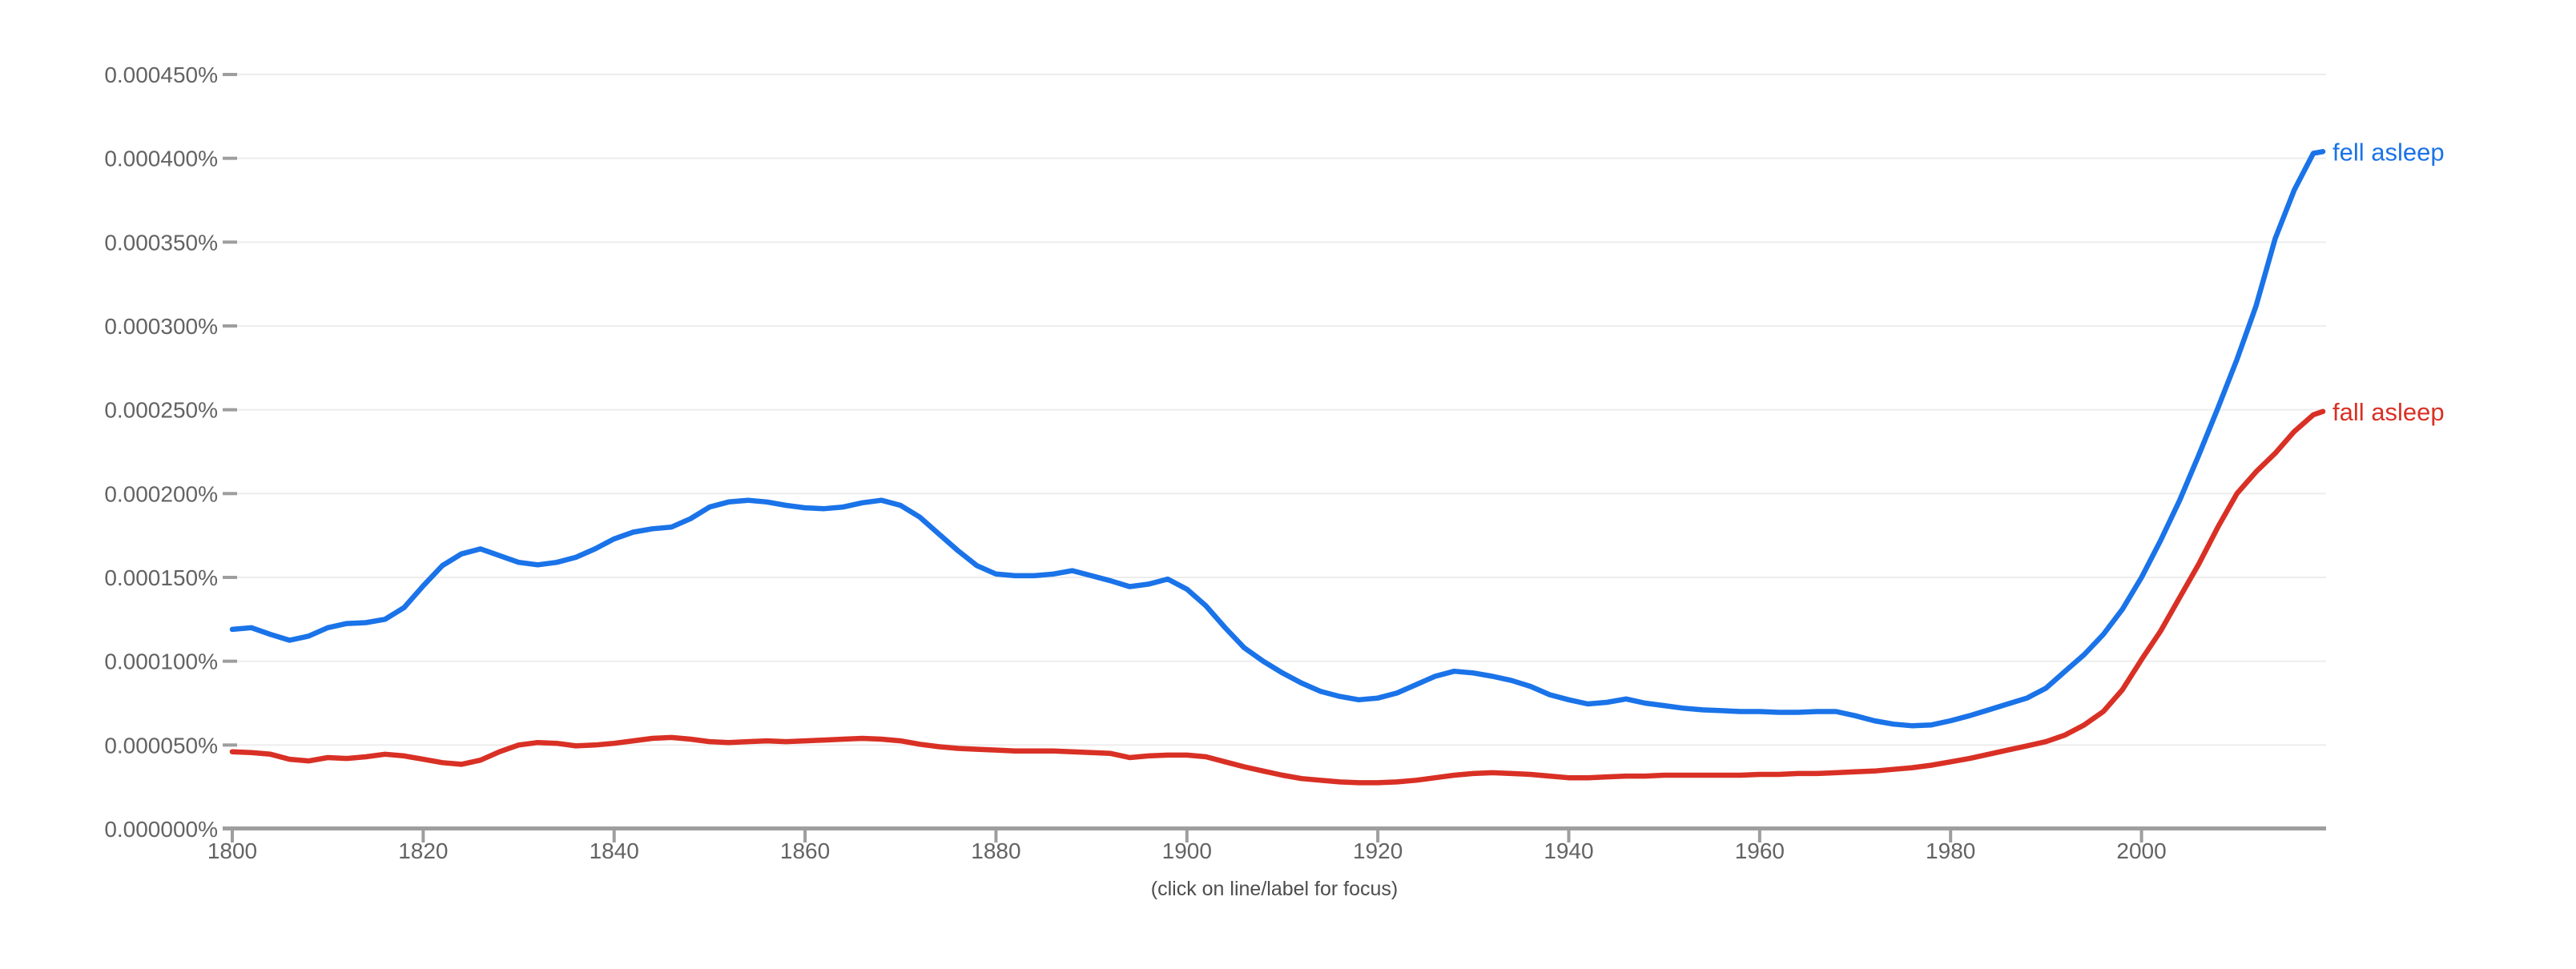 The image size is (2576, 969). I want to click on y-axis-label: 0.000300%, so click(161, 326).